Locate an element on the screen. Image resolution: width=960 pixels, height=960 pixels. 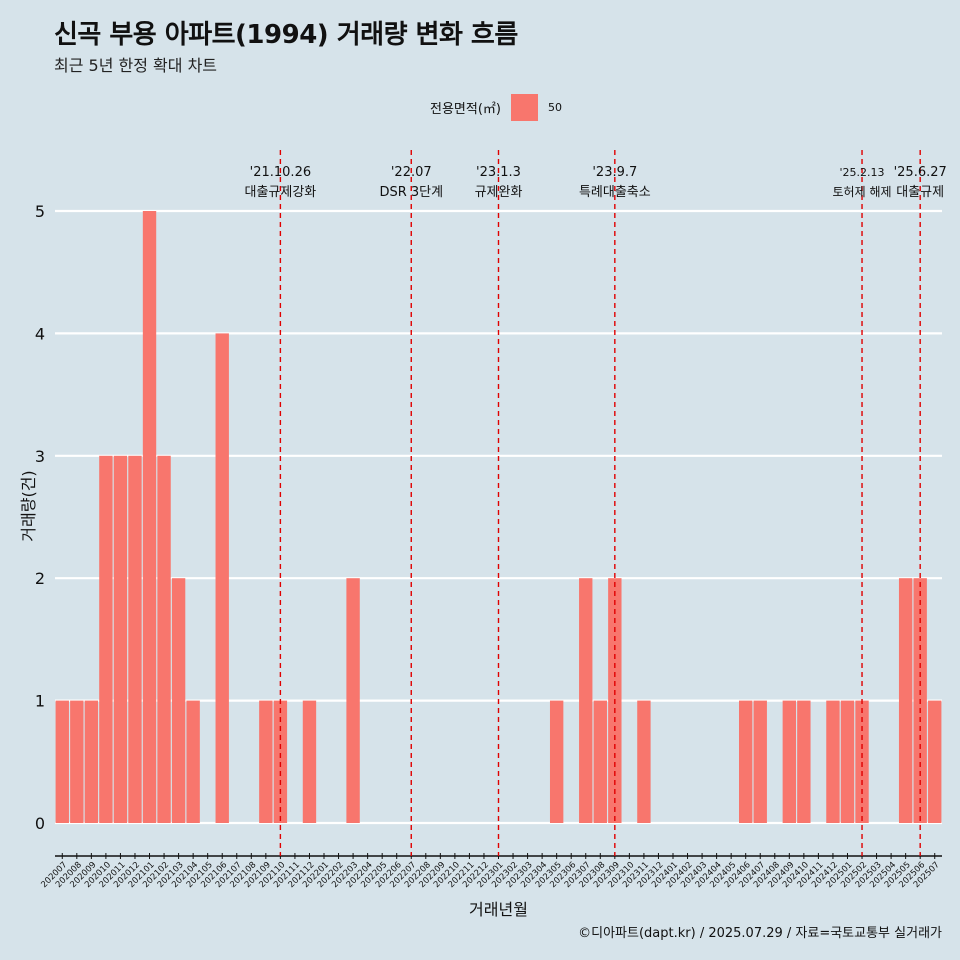
event-name-label: DSR 3단계 is located at coordinates (411, 192).